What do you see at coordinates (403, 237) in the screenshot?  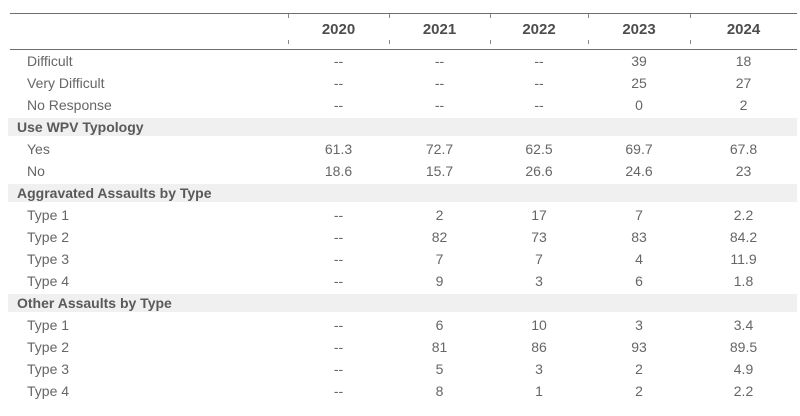 I see `table-row: Type 2 -- 82 73 83 84.2` at bounding box center [403, 237].